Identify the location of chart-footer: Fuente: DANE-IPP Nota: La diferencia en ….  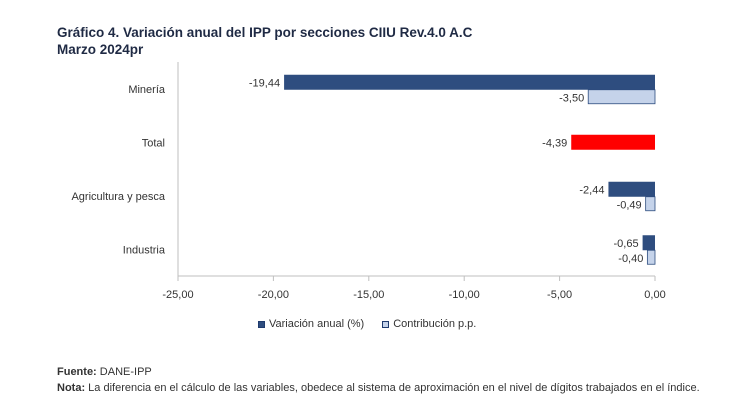
(397, 380).